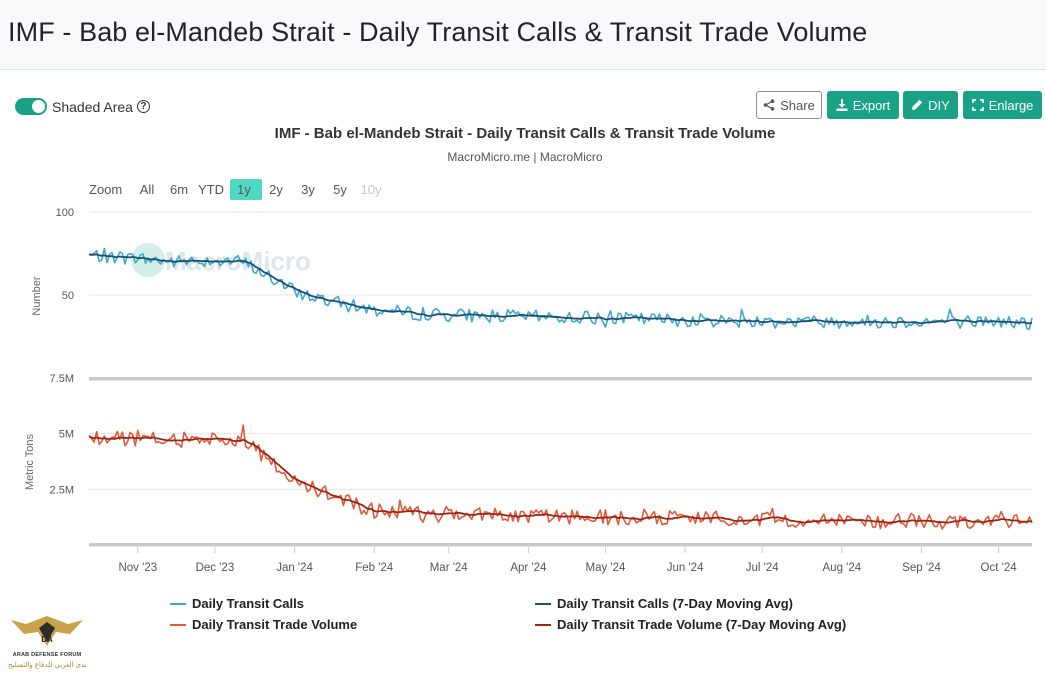 Image resolution: width=1046 pixels, height=674 pixels. I want to click on share-icon, so click(769, 105).